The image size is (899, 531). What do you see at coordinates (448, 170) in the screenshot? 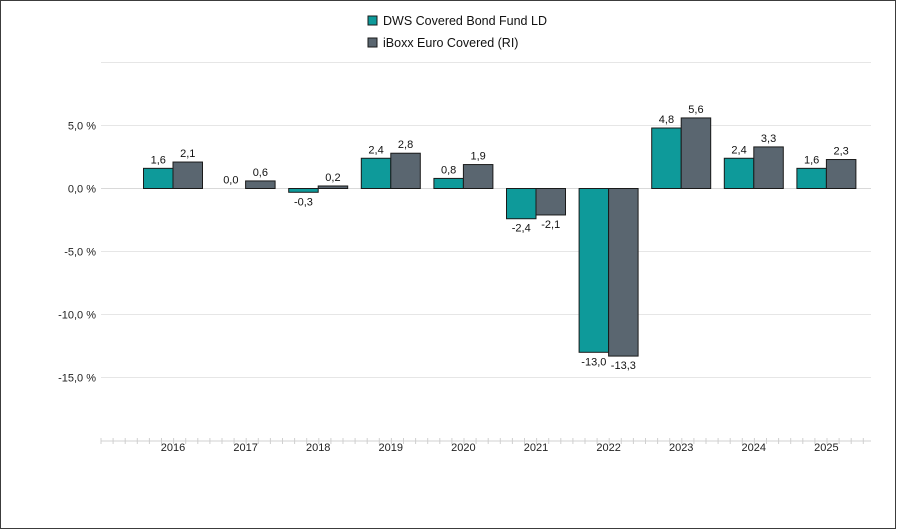
I see `data-label: 0,8` at bounding box center [448, 170].